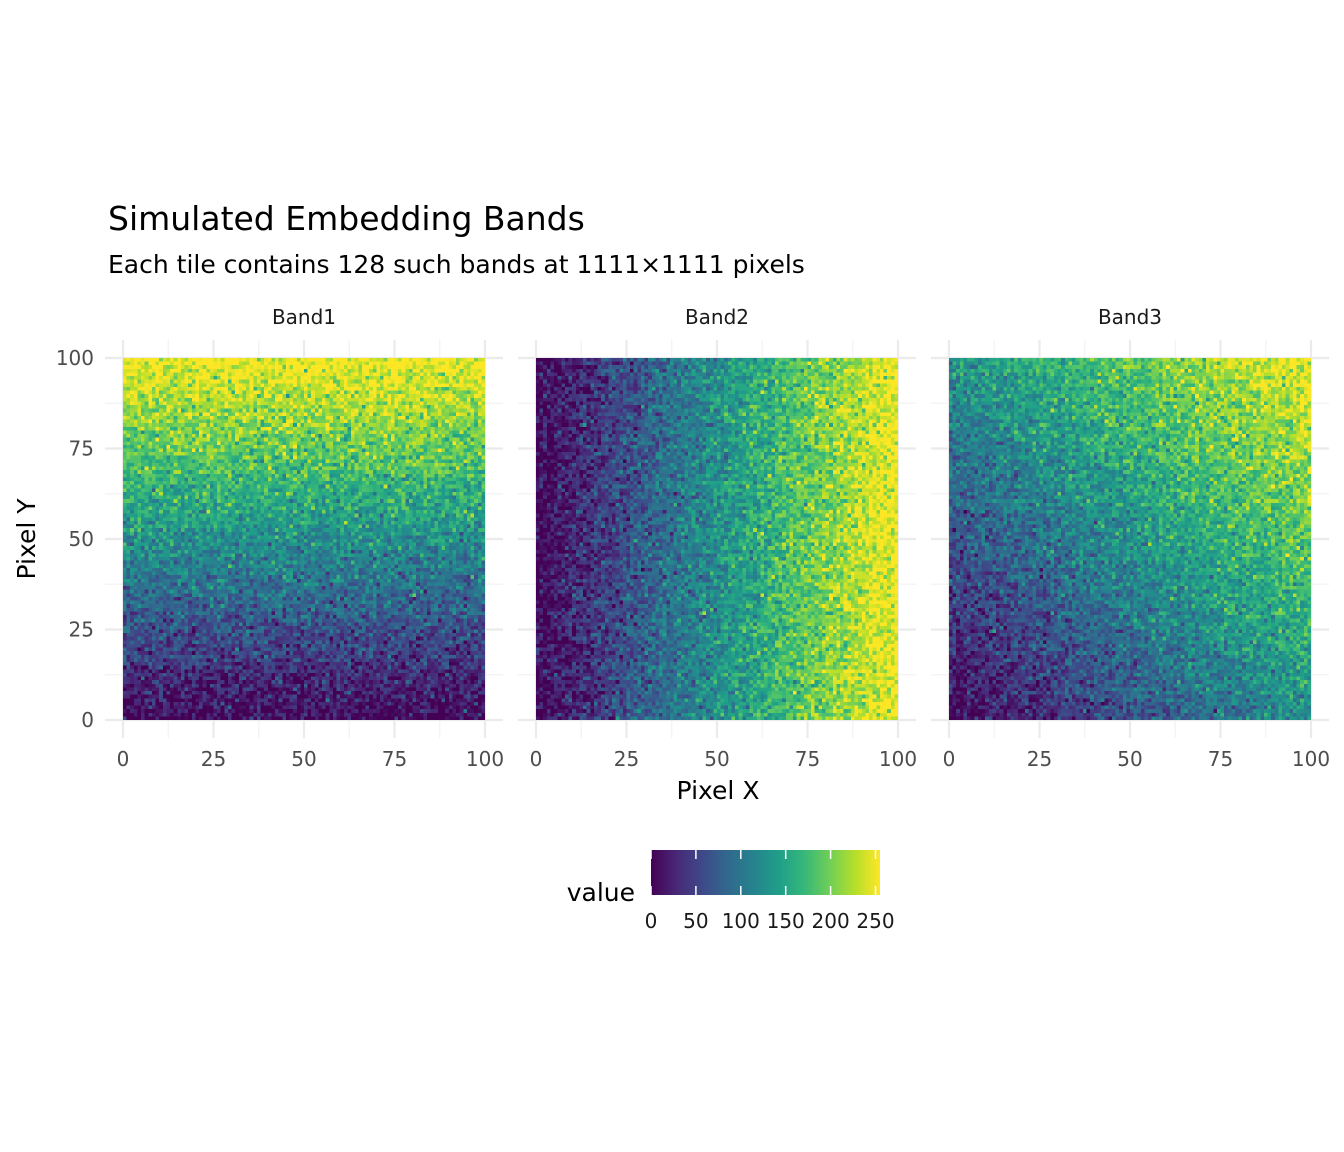 Image resolution: width=1344 pixels, height=1152 pixels. I want to click on y-tick-label: 100, so click(75, 358).